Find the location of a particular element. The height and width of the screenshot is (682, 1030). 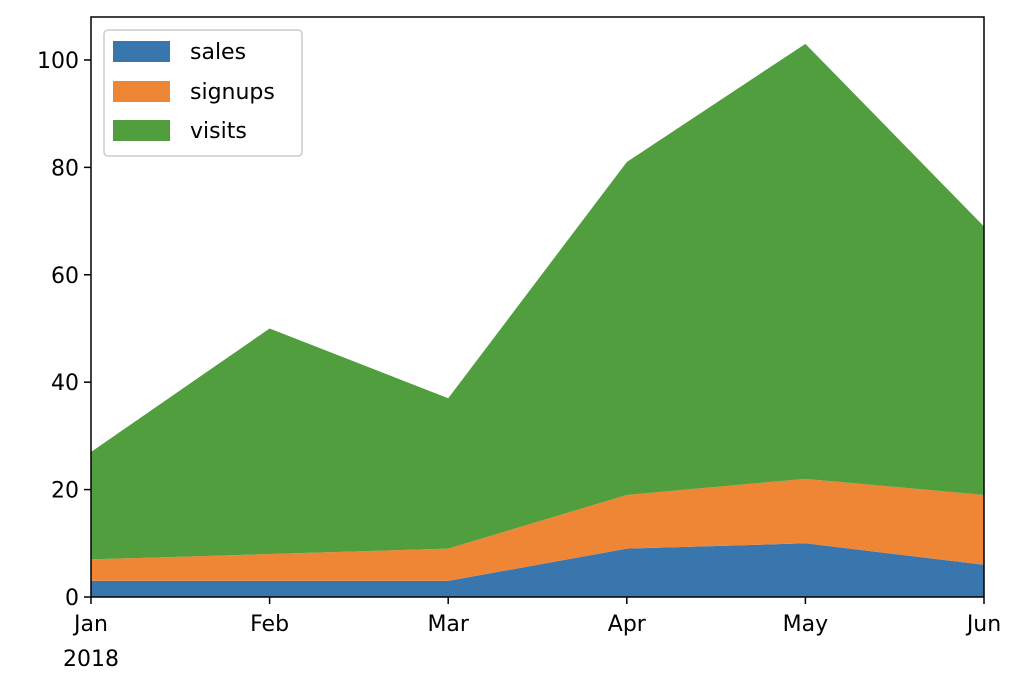

x-tick-label: Apr is located at coordinates (627, 624).